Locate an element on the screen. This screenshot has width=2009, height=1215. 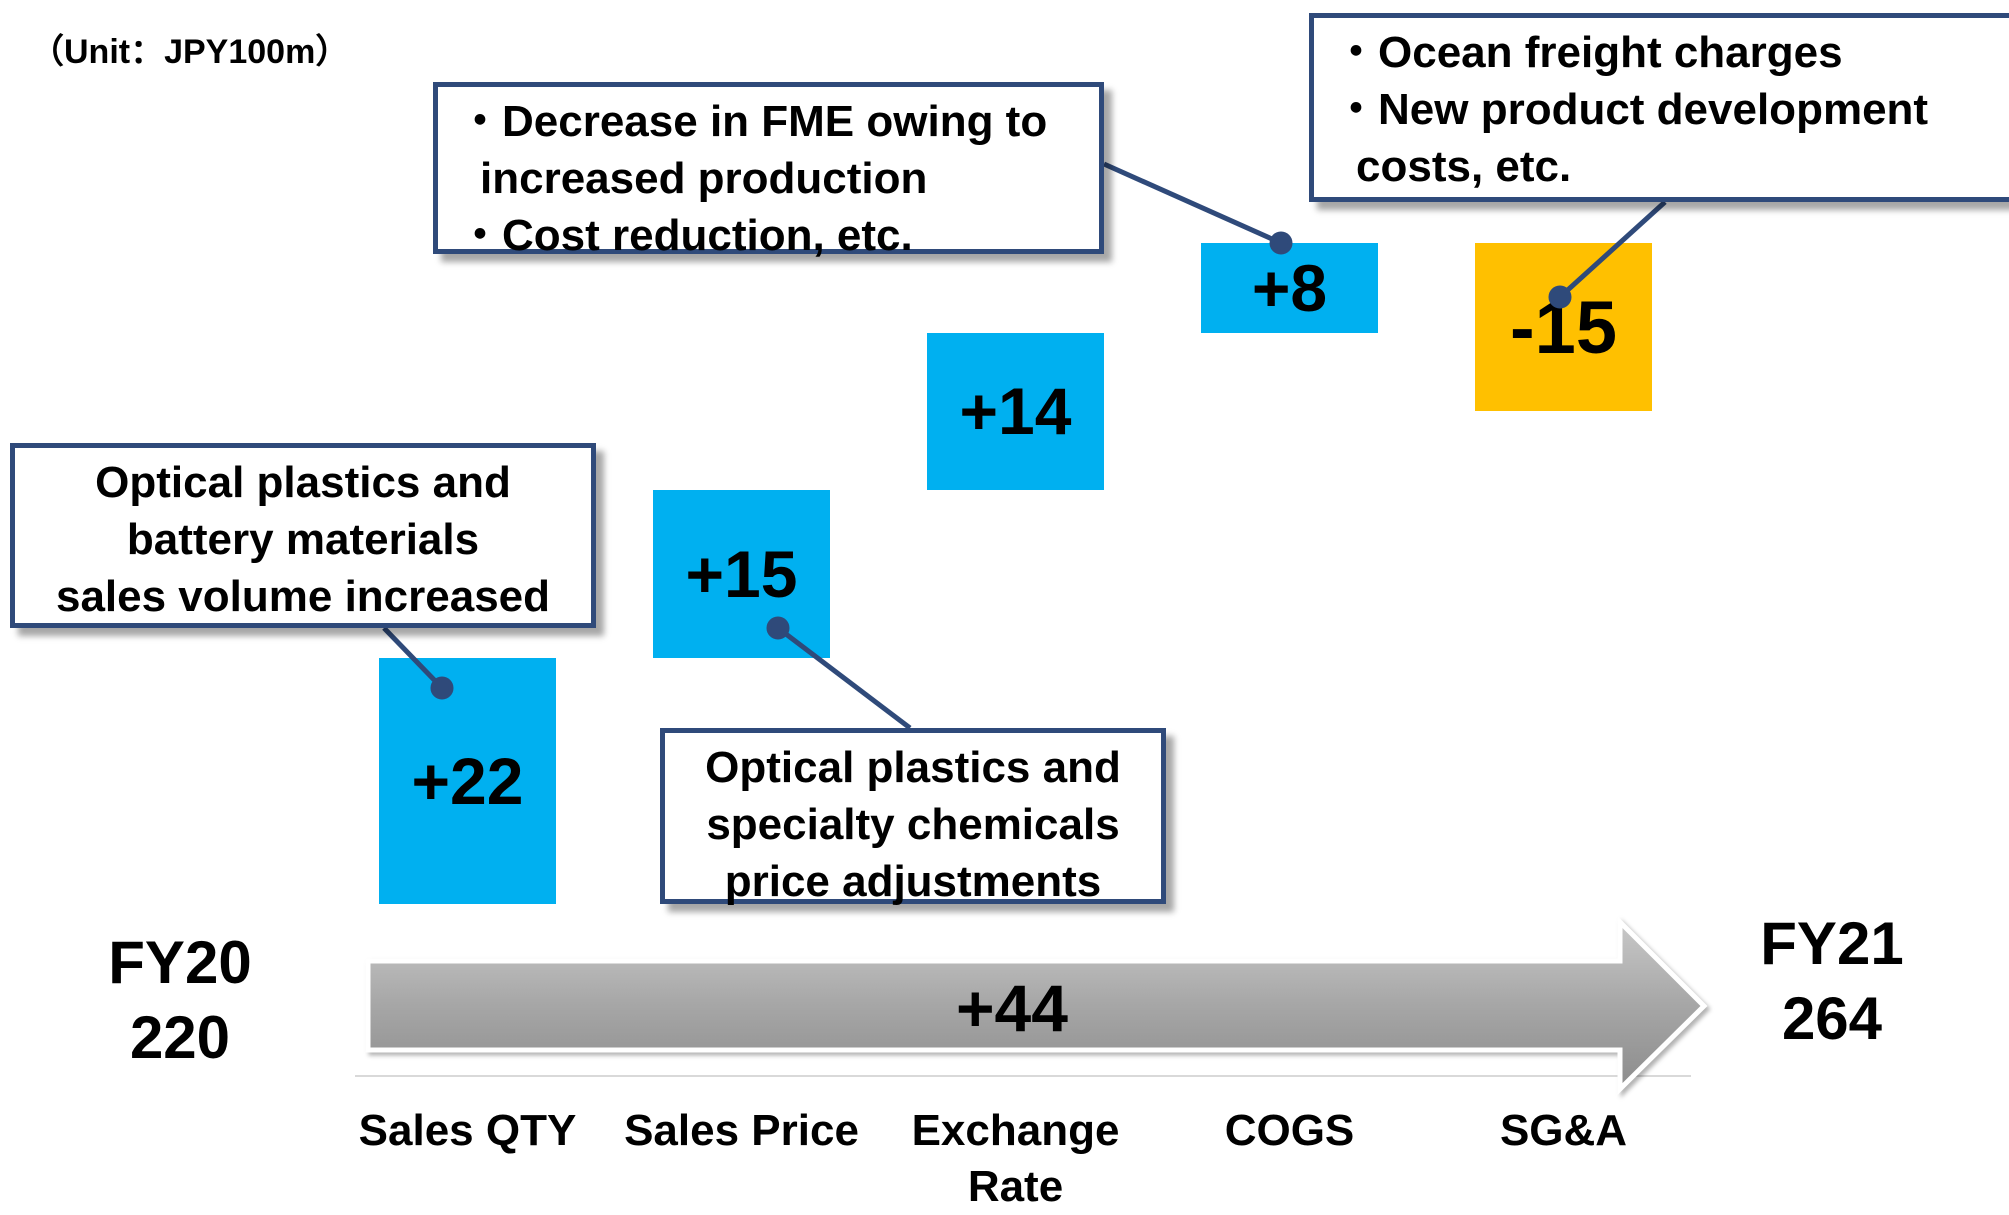
start-label: FY20 is located at coordinates (180, 962).